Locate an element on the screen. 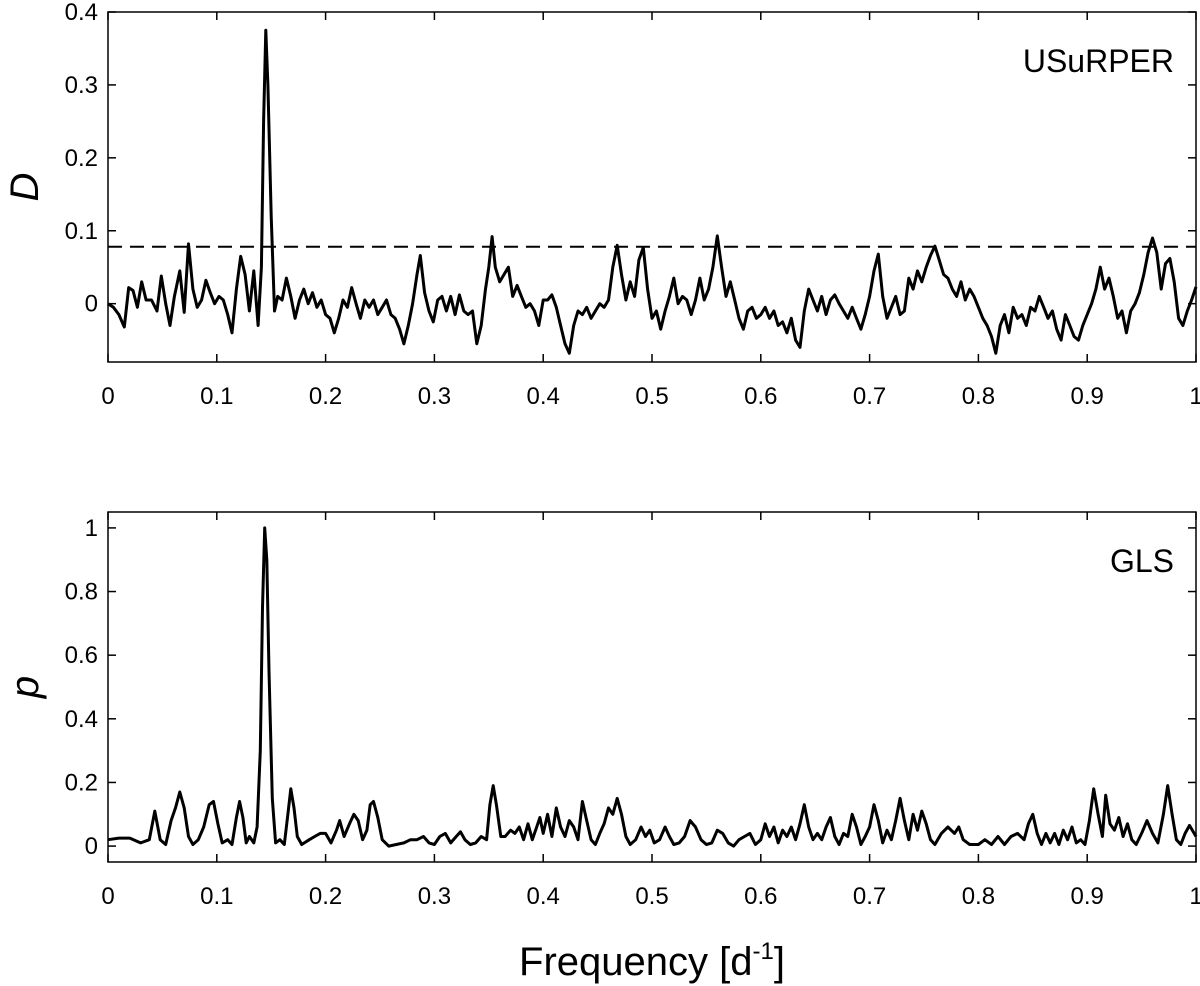  x-axis-label-bracket: ] is located at coordinates (779, 962).